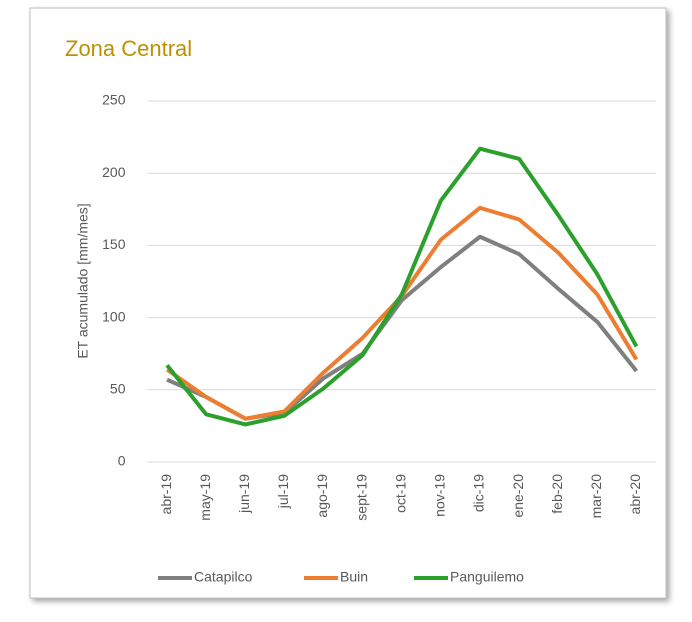 This screenshot has width=692, height=622. Describe the element at coordinates (114, 244) in the screenshot. I see `y-tick-label: 150` at that location.